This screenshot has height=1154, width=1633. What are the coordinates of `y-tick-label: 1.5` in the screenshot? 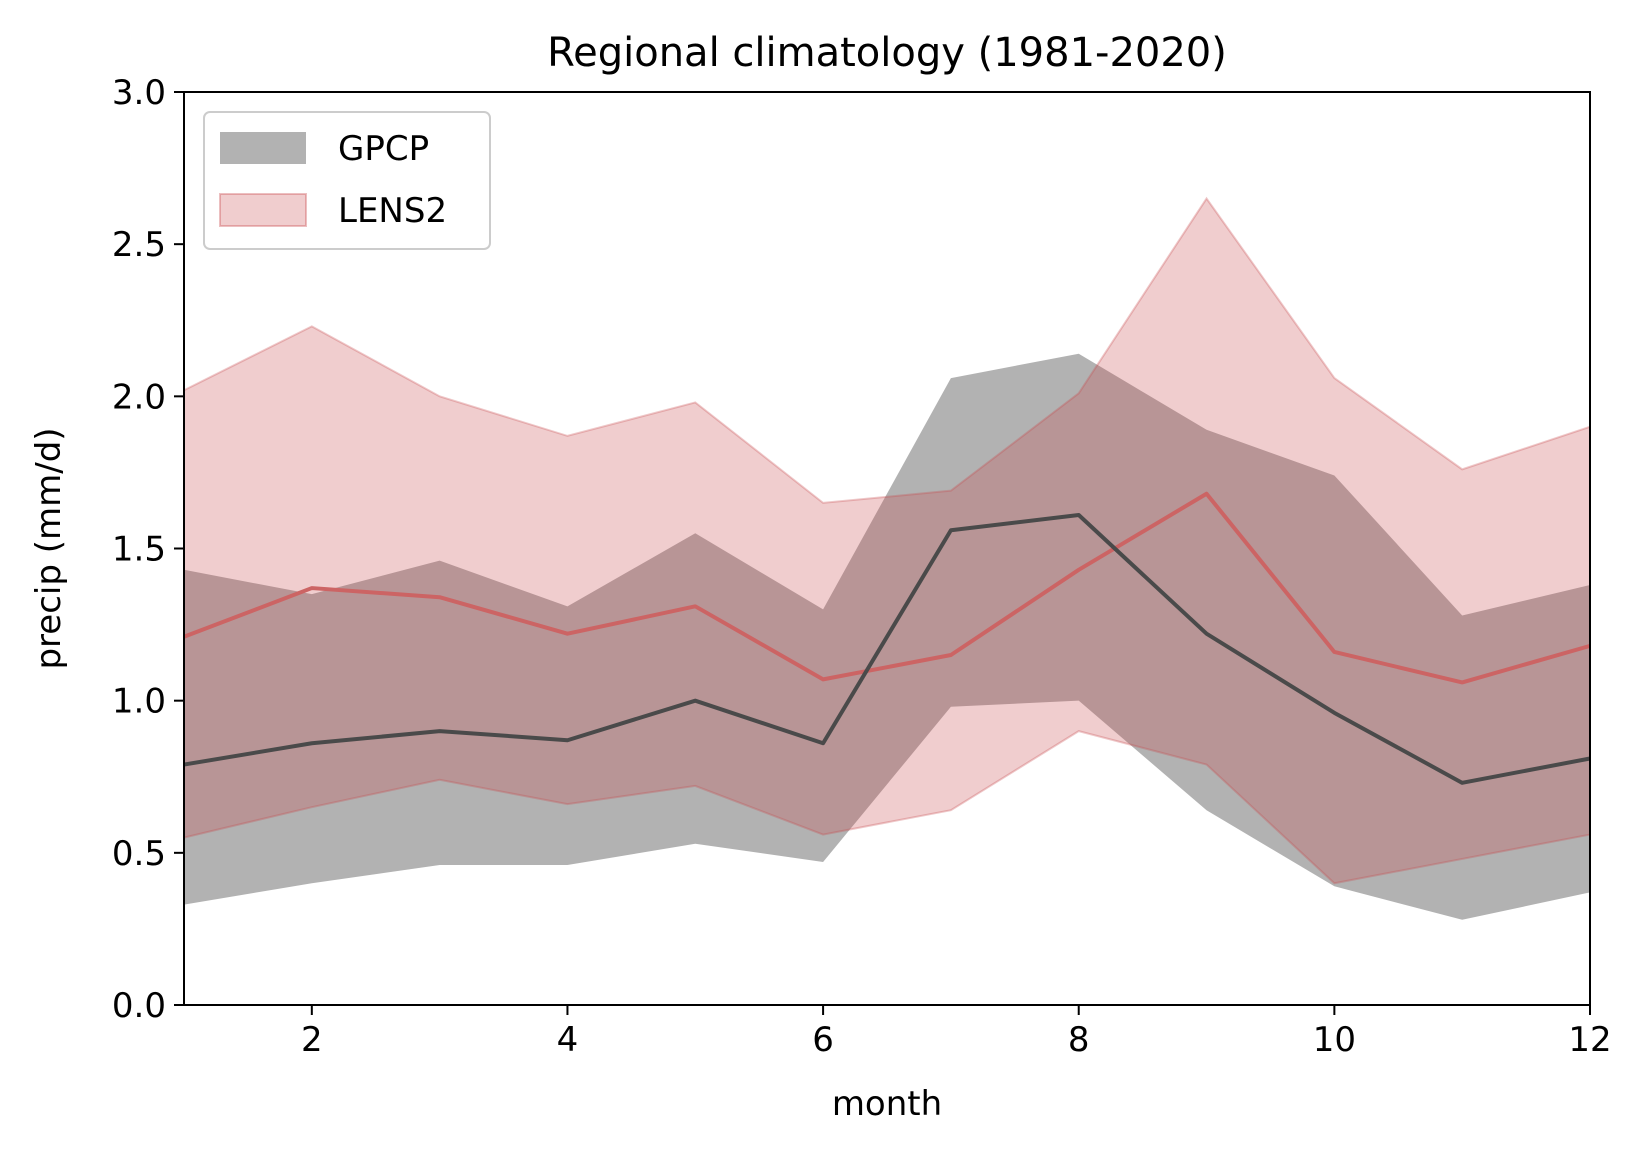 It's located at (139, 550).